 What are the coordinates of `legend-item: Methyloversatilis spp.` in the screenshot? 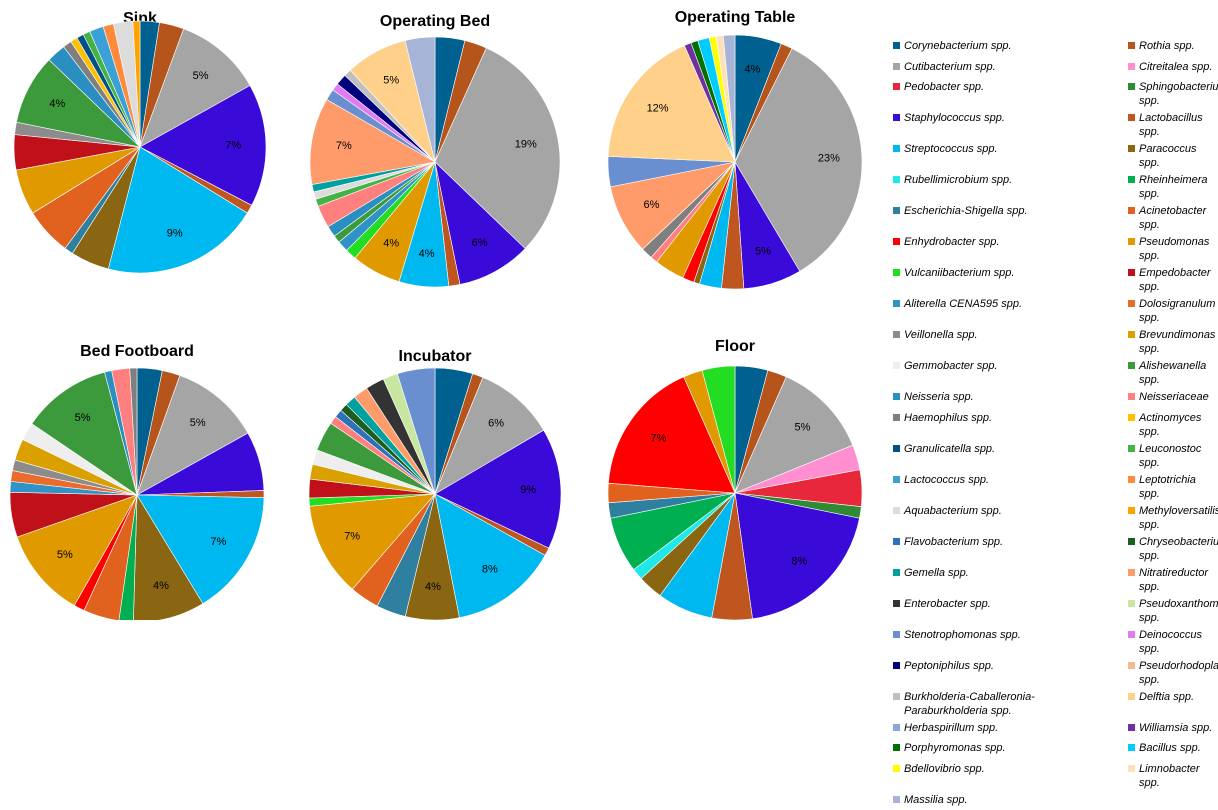 It's located at (1170, 516).